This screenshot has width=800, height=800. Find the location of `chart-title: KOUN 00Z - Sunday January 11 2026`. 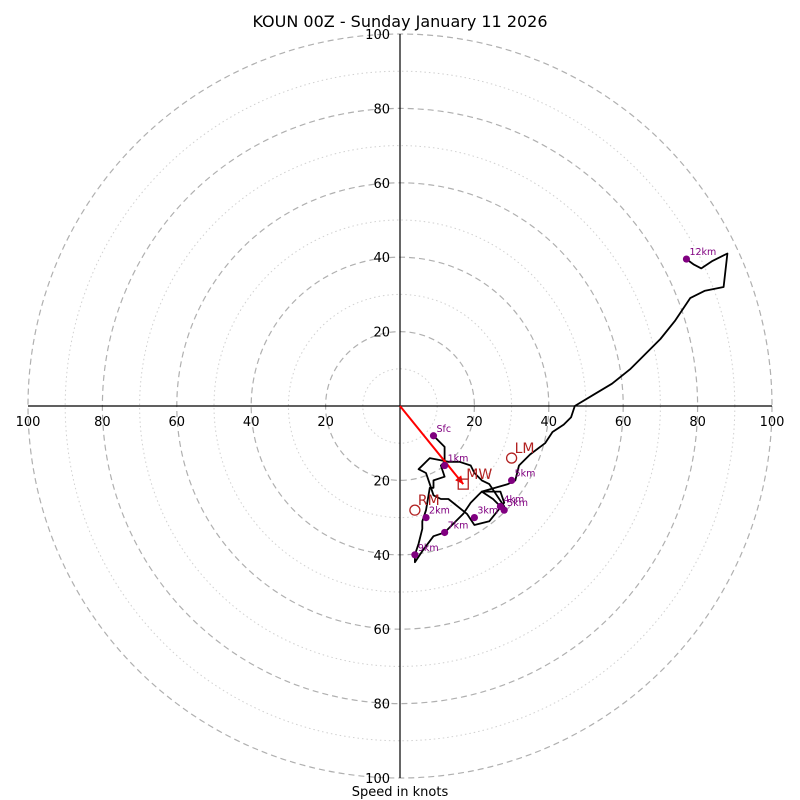

chart-title: KOUN 00Z - Sunday January 11 2026 is located at coordinates (399, 21).